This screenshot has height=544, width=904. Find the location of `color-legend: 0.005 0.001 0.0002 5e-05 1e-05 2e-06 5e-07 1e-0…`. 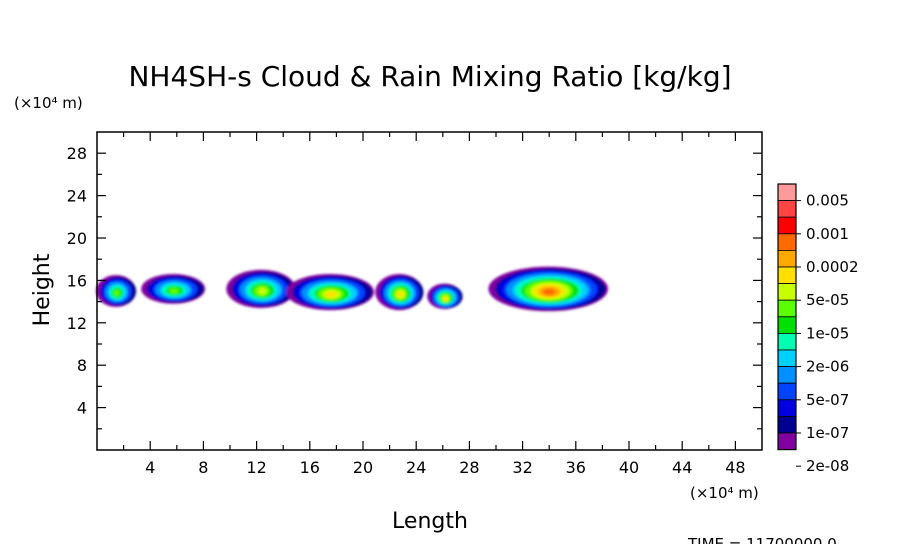

color-legend: 0.005 0.001 0.0002 5e-05 1e-05 2e-06 5e-07 1e-0… is located at coordinates (818, 329).